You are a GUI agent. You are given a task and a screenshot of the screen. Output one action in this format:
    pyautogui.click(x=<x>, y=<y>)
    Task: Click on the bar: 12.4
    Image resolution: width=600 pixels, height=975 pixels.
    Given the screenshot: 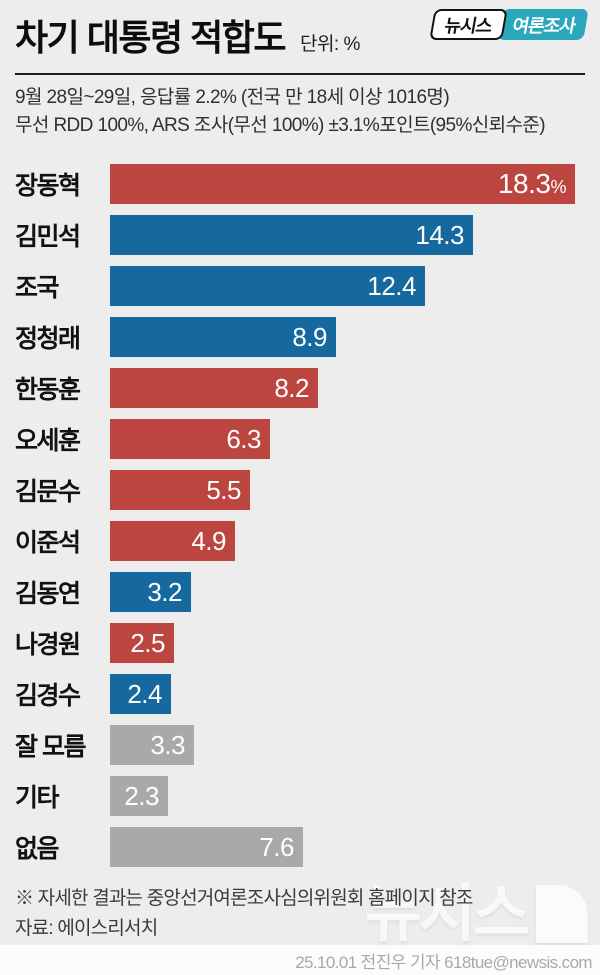 What is the action you would take?
    pyautogui.click(x=267, y=286)
    